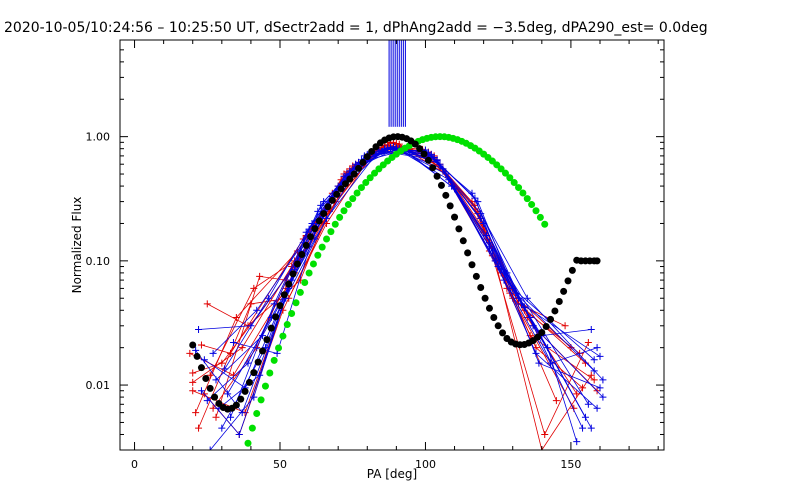 This screenshot has height=500, width=800. I want to click on x-axis-label: PA [deg], so click(392, 474).